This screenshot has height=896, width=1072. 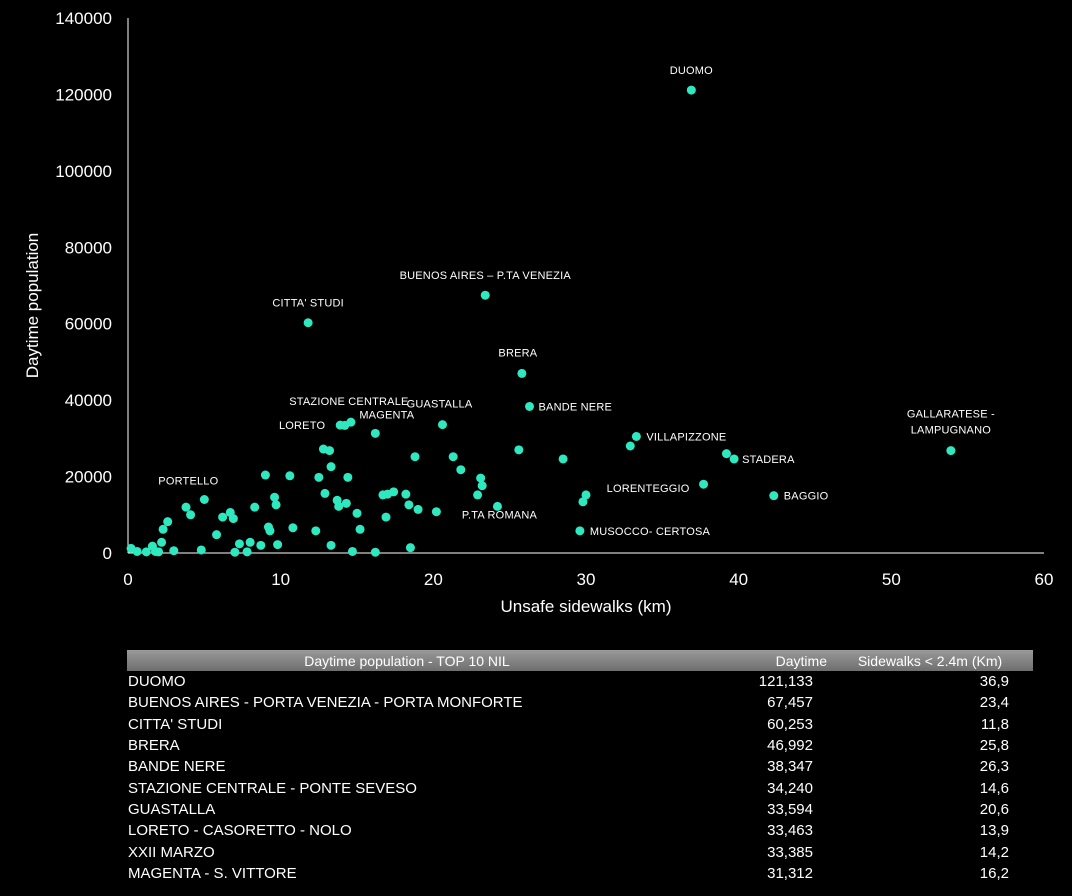 What do you see at coordinates (386, 415) in the screenshot?
I see `point-label: MAGENTA` at bounding box center [386, 415].